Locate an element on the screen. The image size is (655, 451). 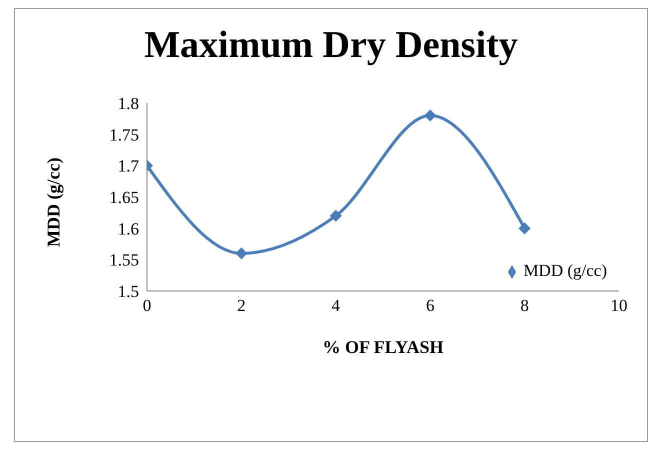
y-tick-label: 1.6 is located at coordinates (128, 228).